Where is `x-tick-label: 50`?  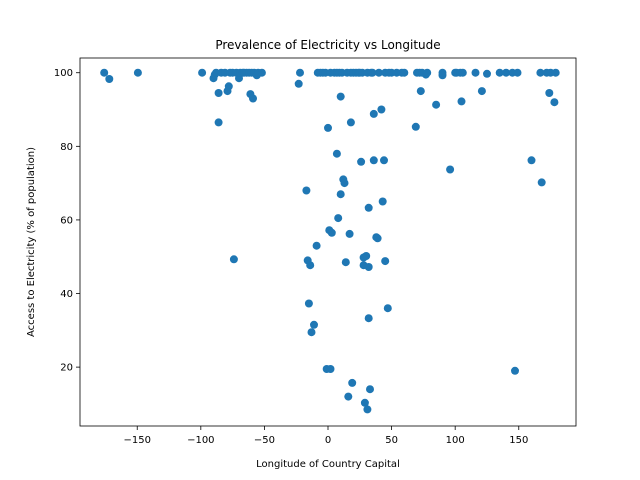
x-tick-label: 50 is located at coordinates (391, 440).